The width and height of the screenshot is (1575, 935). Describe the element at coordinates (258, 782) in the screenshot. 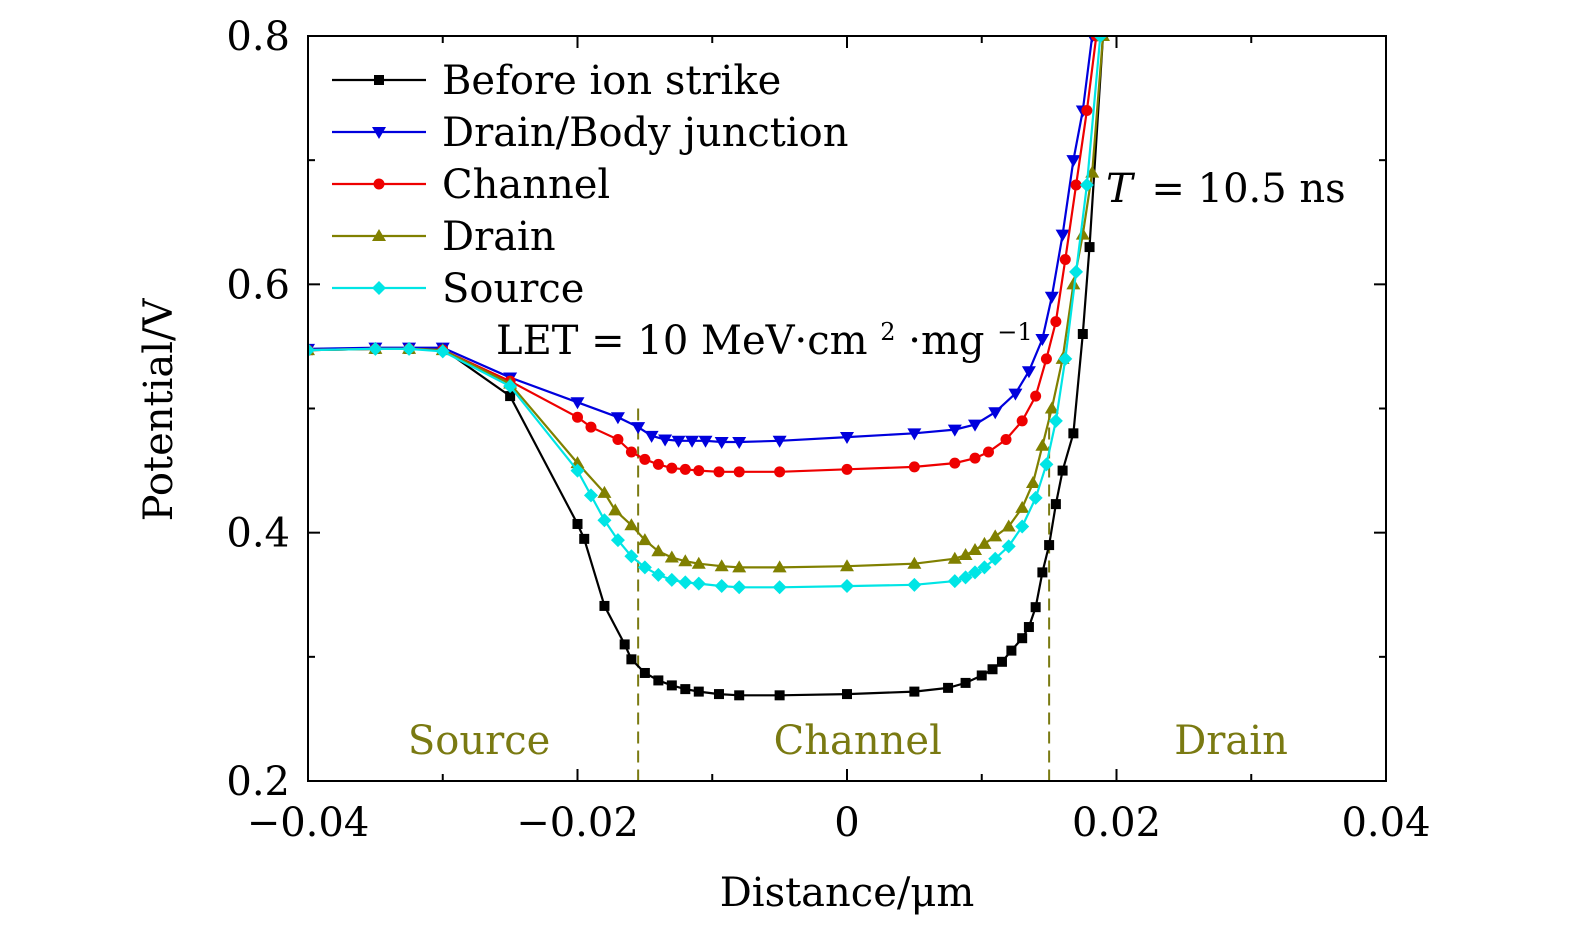

I see `y-tick-label: 0.2` at that location.